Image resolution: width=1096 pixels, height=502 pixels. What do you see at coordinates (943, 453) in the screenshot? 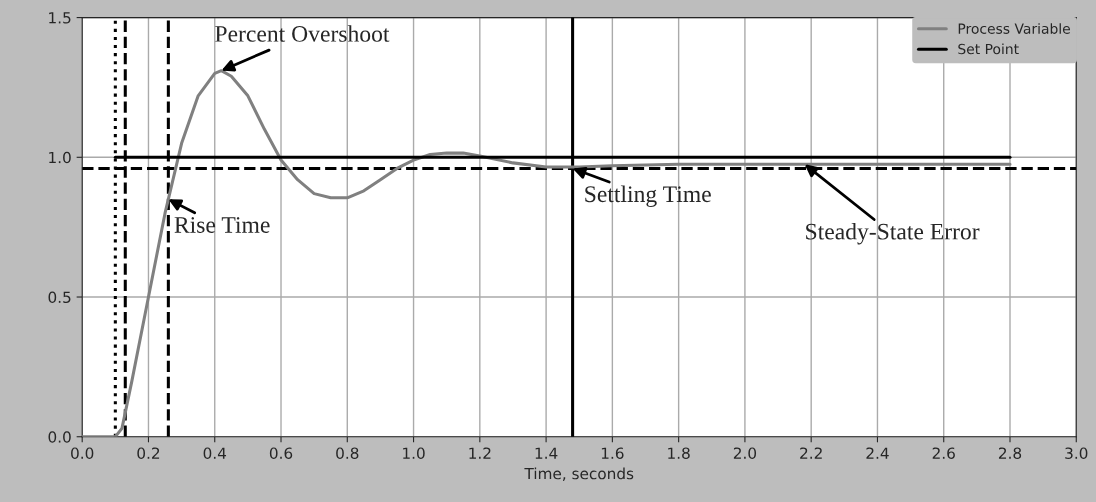
I see `x-tick-label: 2.6` at bounding box center [943, 453].